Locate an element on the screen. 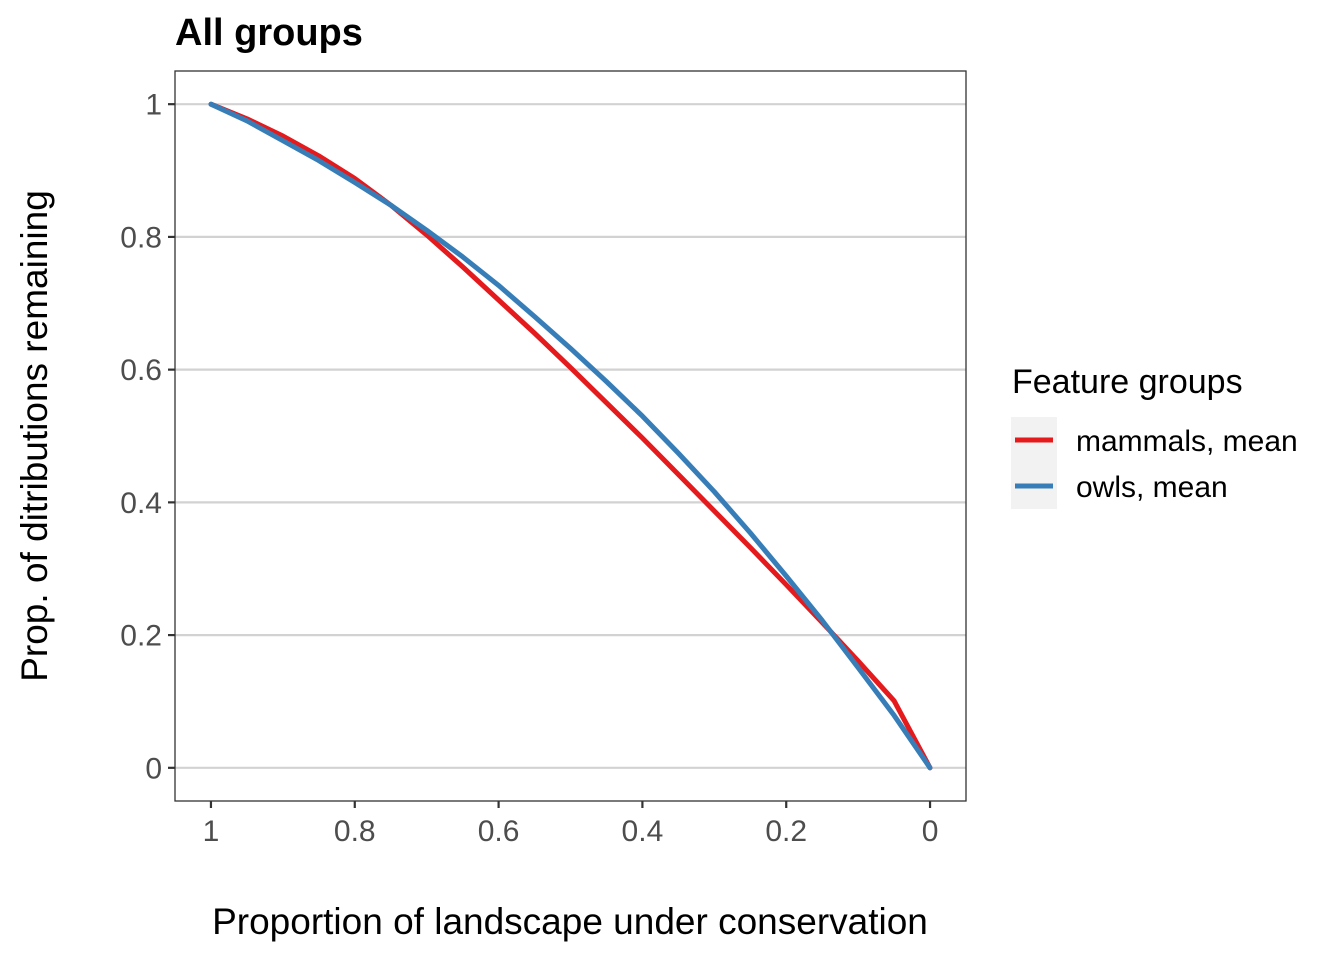 This screenshot has height=960, width=1344. y-tick-label: 0.6 is located at coordinates (141, 370).